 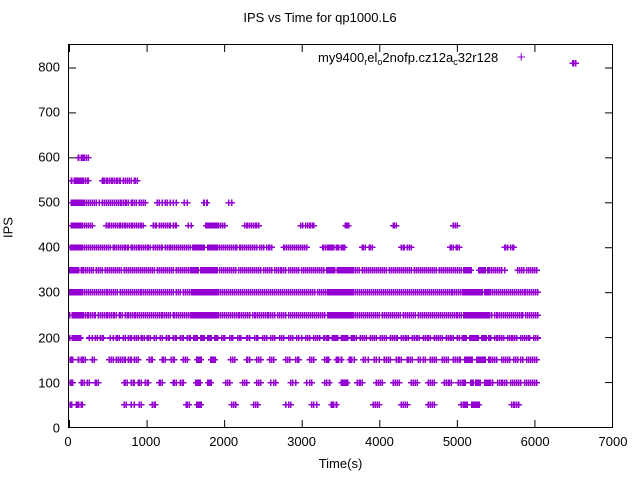 I want to click on y-tick-label: 600, so click(x=49, y=157).